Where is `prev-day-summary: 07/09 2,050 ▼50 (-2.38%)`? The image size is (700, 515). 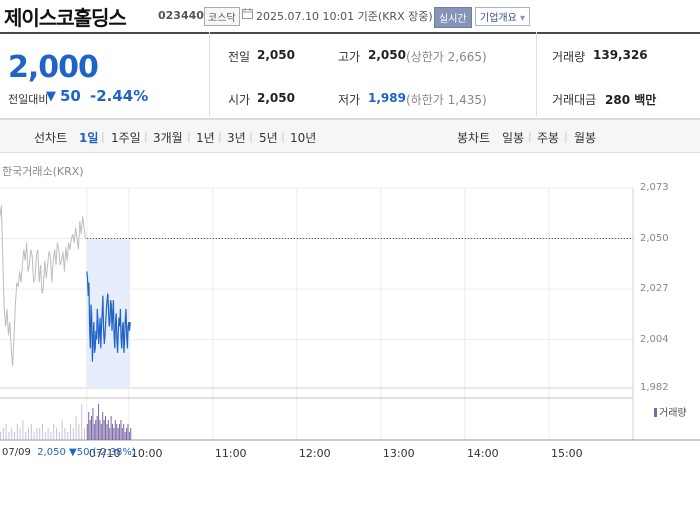 prev-day-summary: 07/09 2,050 ▼50 (-2.38%) is located at coordinates (69, 452).